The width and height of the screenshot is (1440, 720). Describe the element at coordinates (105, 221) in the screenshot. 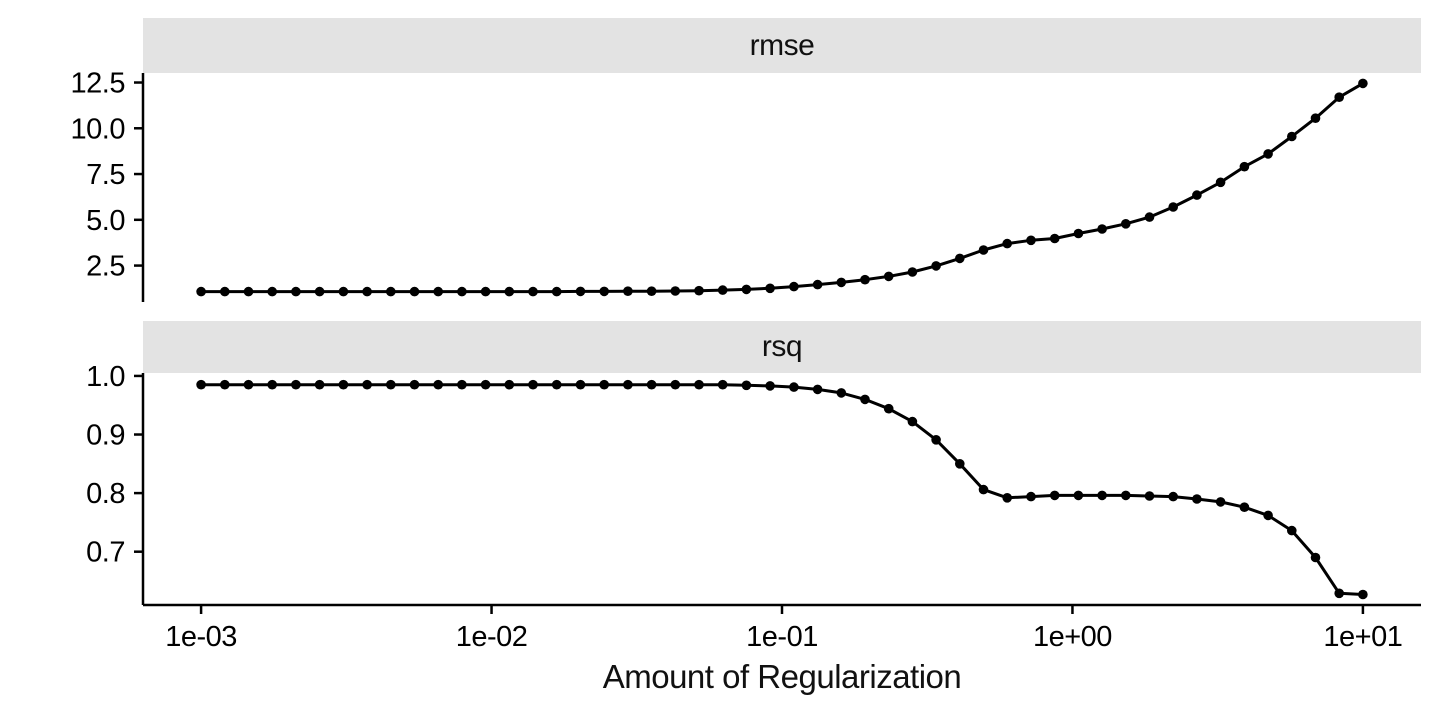

I see `y-tick-label: 5.0` at that location.